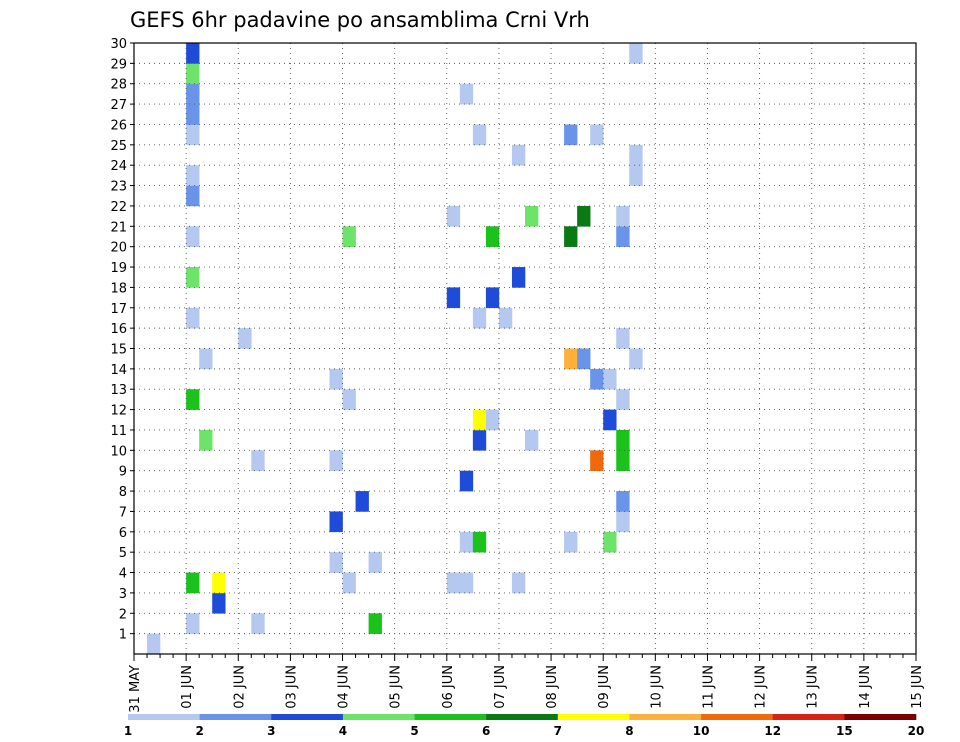  Describe the element at coordinates (118, 309) in the screenshot. I see `y-tick-label: 17` at that location.